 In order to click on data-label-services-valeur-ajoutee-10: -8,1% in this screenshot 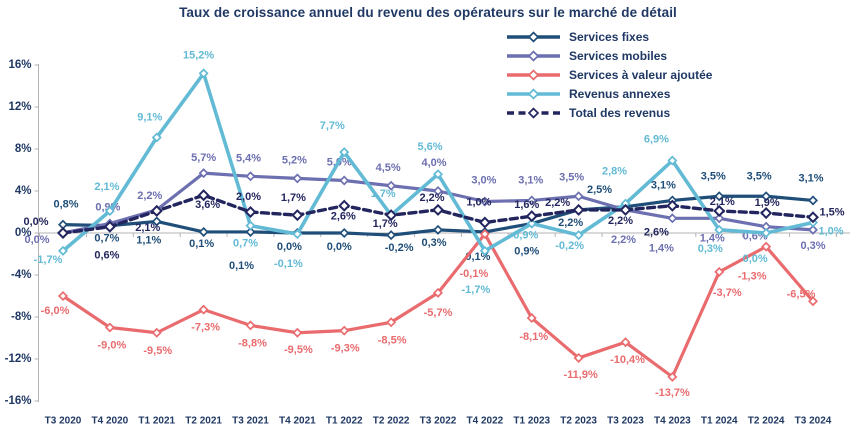, I will do `click(533, 337)`.